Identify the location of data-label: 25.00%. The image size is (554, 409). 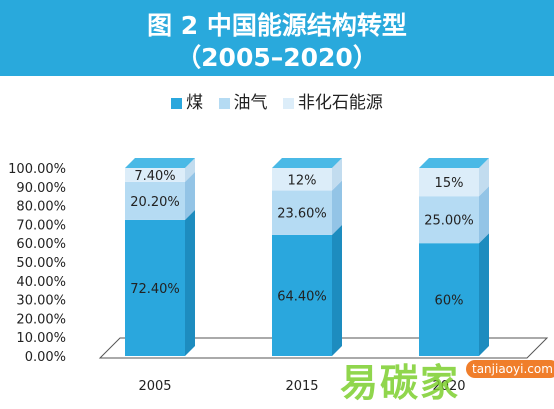
(449, 221).